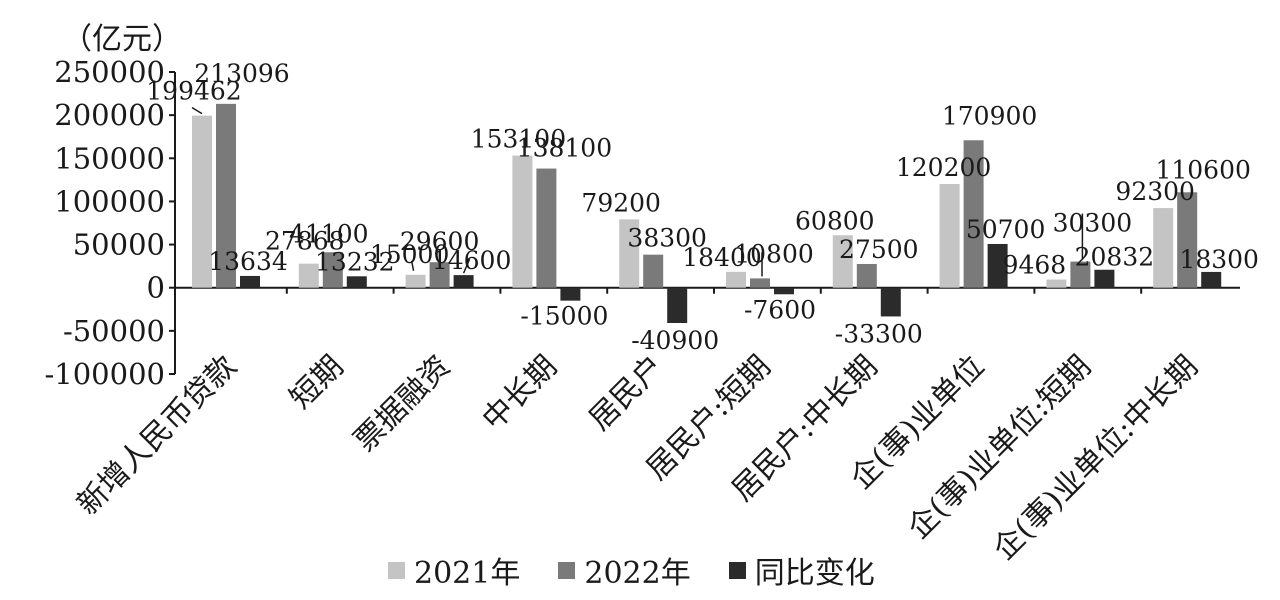 This screenshot has height=600, width=1280. What do you see at coordinates (567, 570) in the screenshot?
I see `legend-swatch-2022` at bounding box center [567, 570].